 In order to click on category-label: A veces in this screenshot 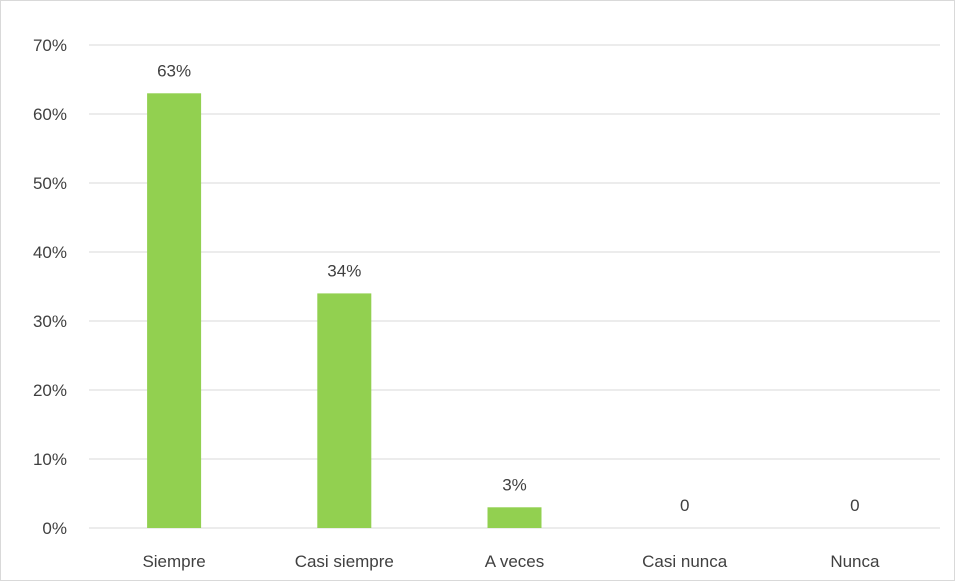, I will do `click(515, 561)`.